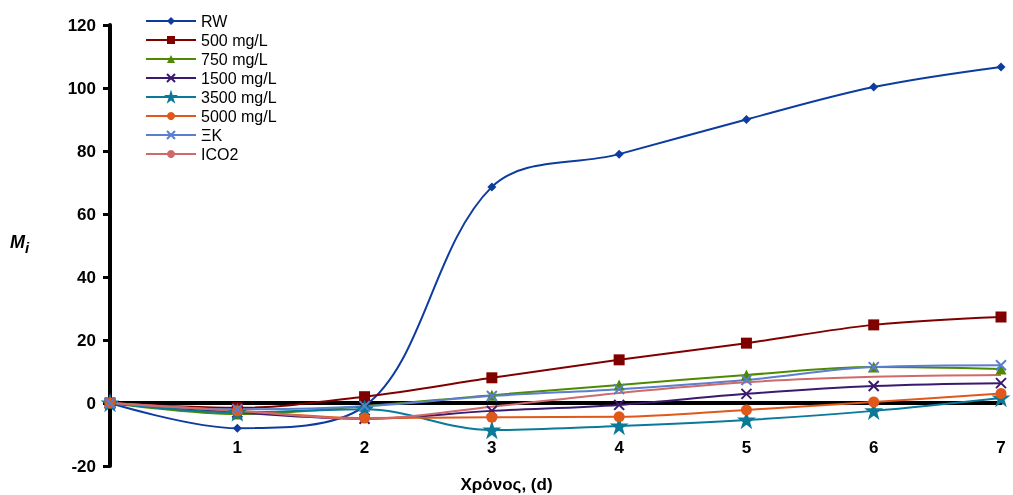  What do you see at coordinates (1001, 447) in the screenshot?
I see `x-tick-label: 7` at bounding box center [1001, 447].